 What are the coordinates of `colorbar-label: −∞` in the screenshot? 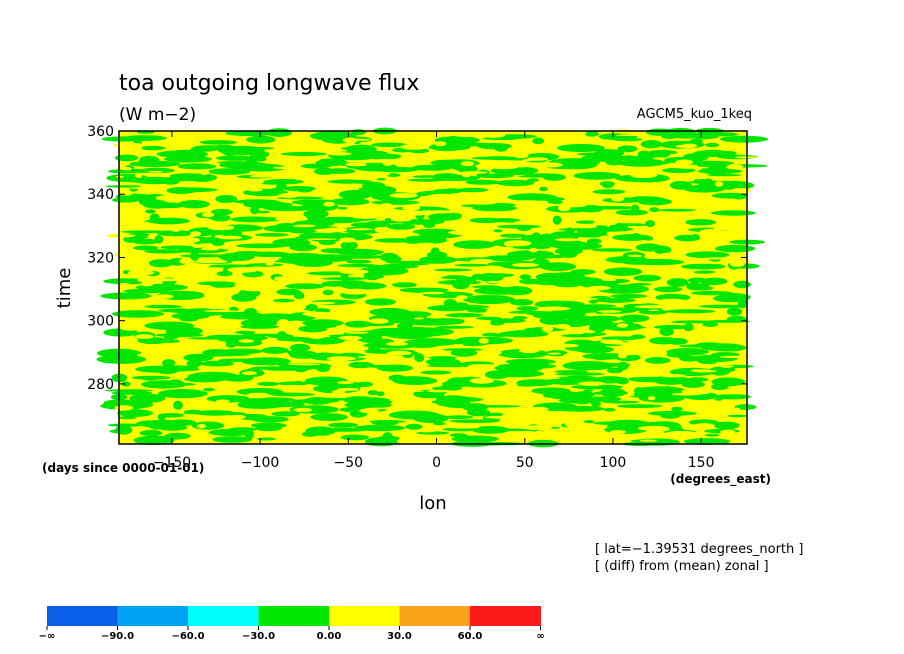 It's located at (47, 636).